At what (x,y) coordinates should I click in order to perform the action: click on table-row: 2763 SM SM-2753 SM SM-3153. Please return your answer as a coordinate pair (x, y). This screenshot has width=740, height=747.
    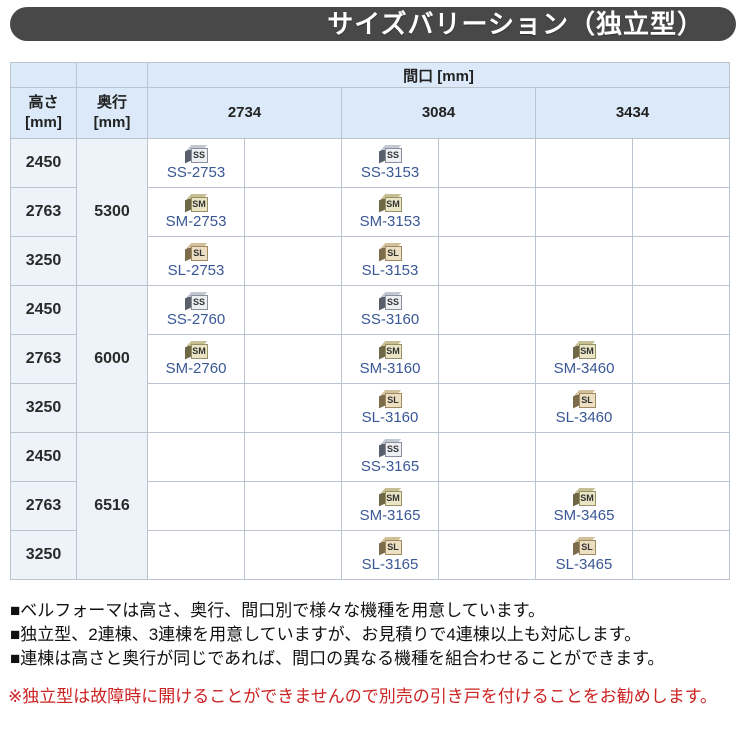
    Looking at the image, I should click on (370, 212).